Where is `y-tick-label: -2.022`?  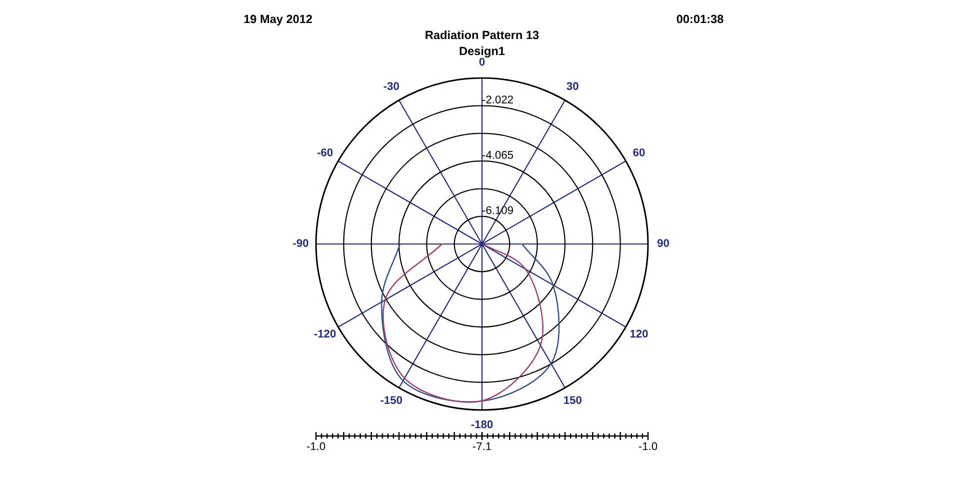 y-tick-label: -2.022 is located at coordinates (497, 100).